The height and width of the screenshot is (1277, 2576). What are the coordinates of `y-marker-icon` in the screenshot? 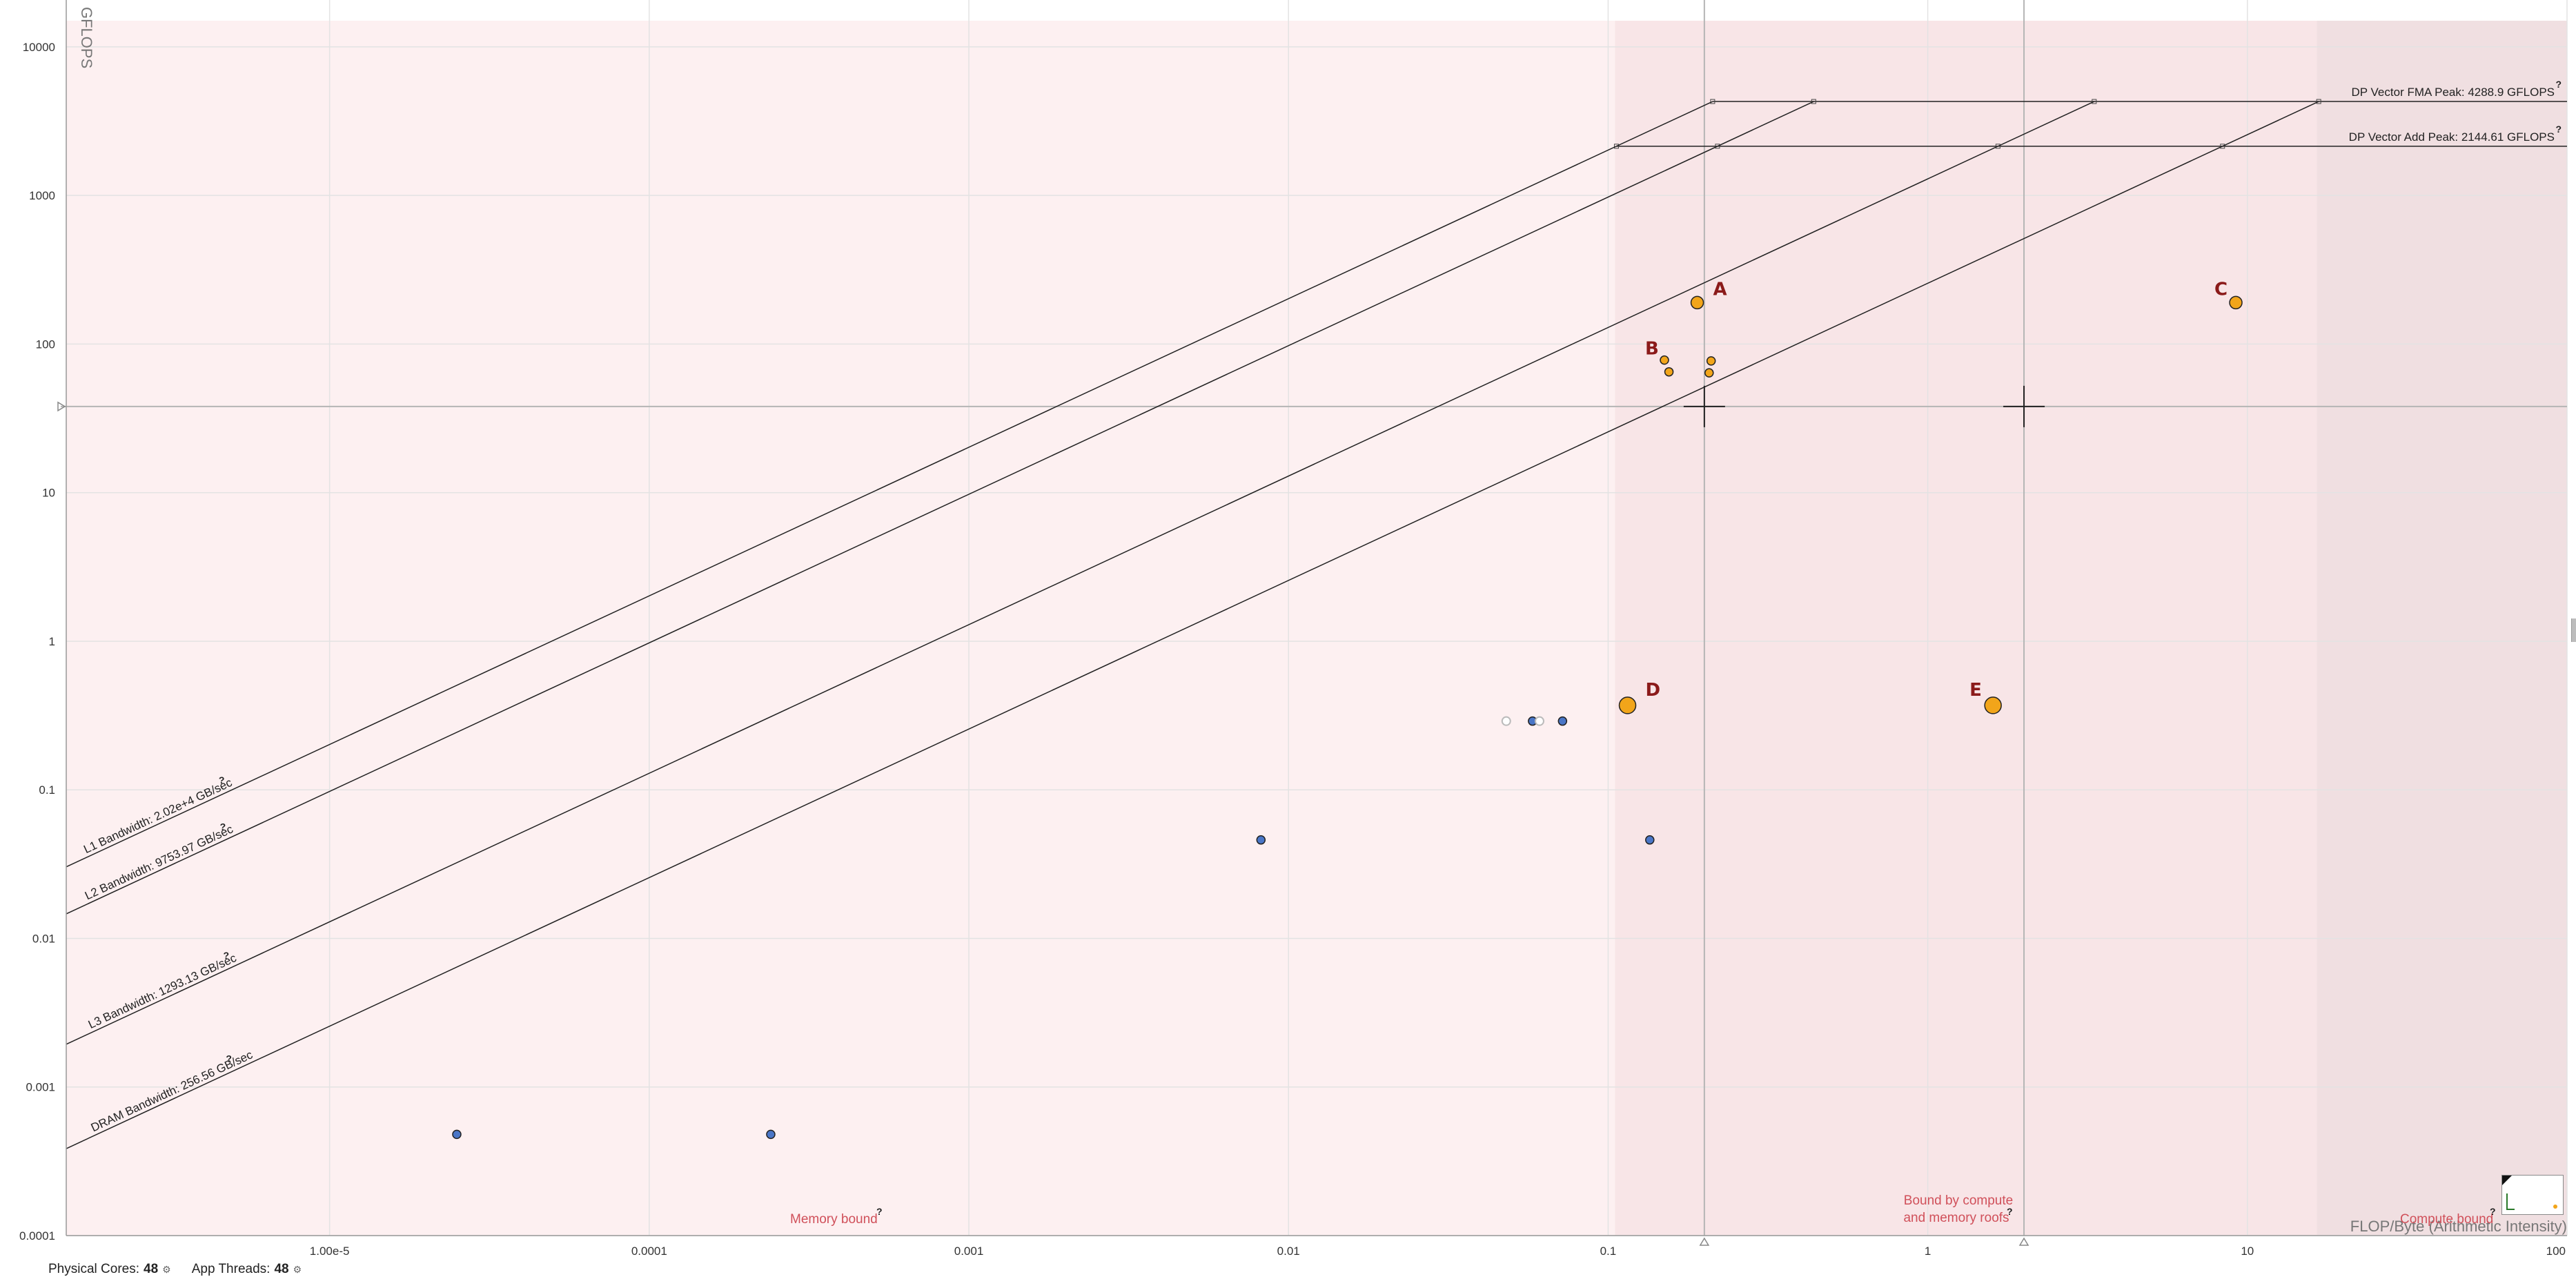 It's located at (61, 407).